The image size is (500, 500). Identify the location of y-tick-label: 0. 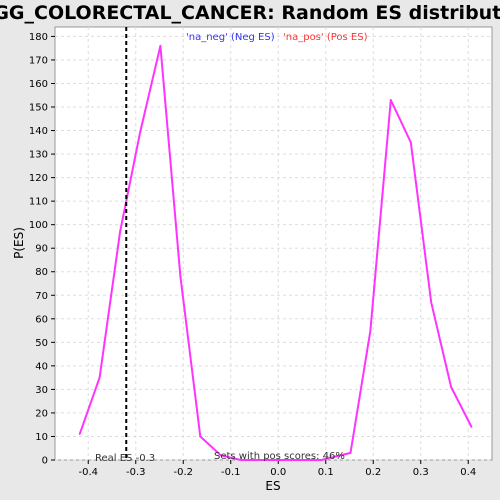
(45, 461).